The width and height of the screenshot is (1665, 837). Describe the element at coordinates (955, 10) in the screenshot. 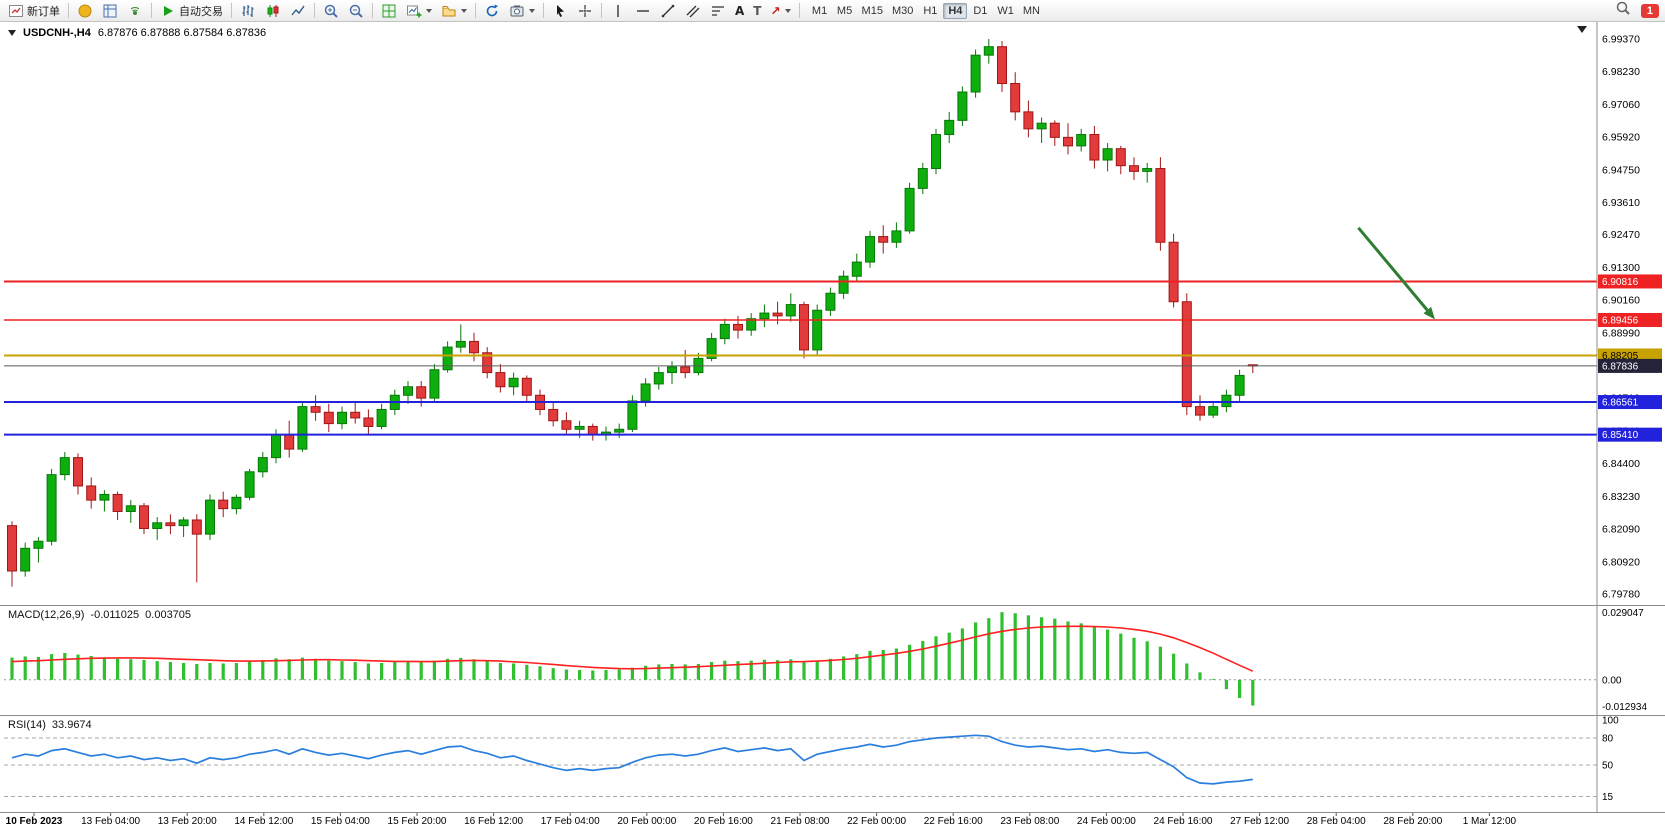

I see `timeframe-button-h4: H4` at that location.